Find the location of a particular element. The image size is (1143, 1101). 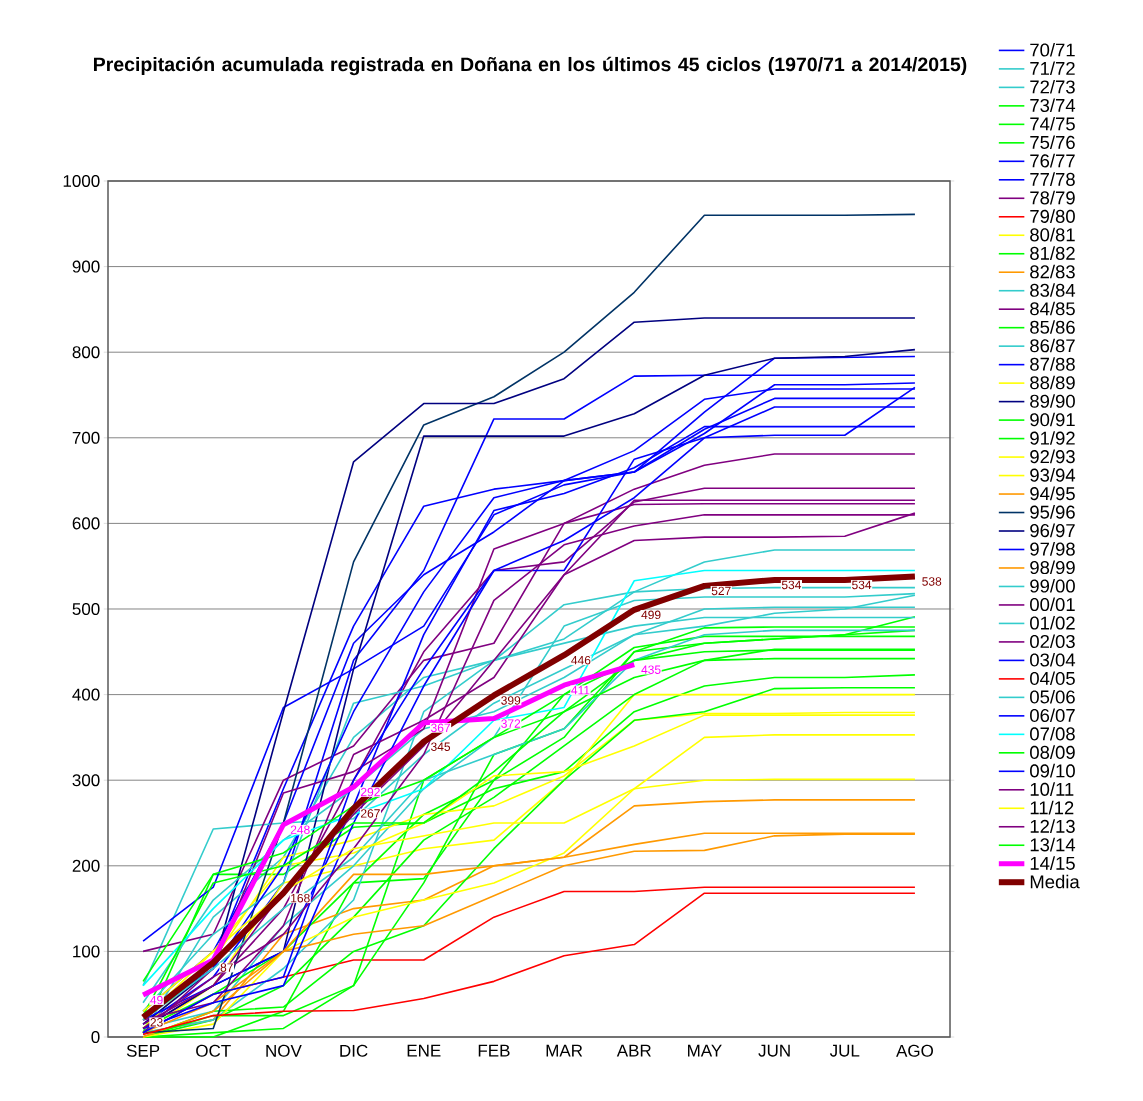

legend-label: 07/08 is located at coordinates (1052, 733).